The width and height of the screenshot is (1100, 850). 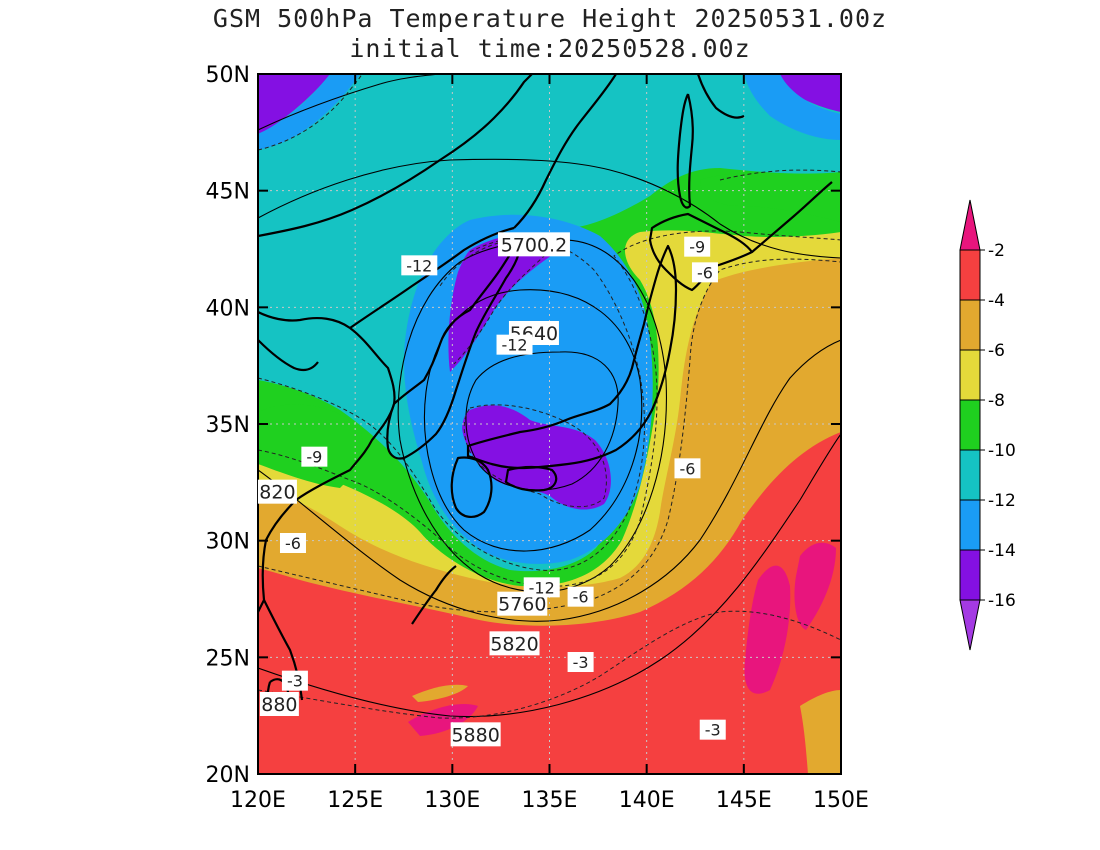 I want to click on colorbar: -2 -4 -6 -8 -10 -12 -14 -16, so click(x=987, y=425).